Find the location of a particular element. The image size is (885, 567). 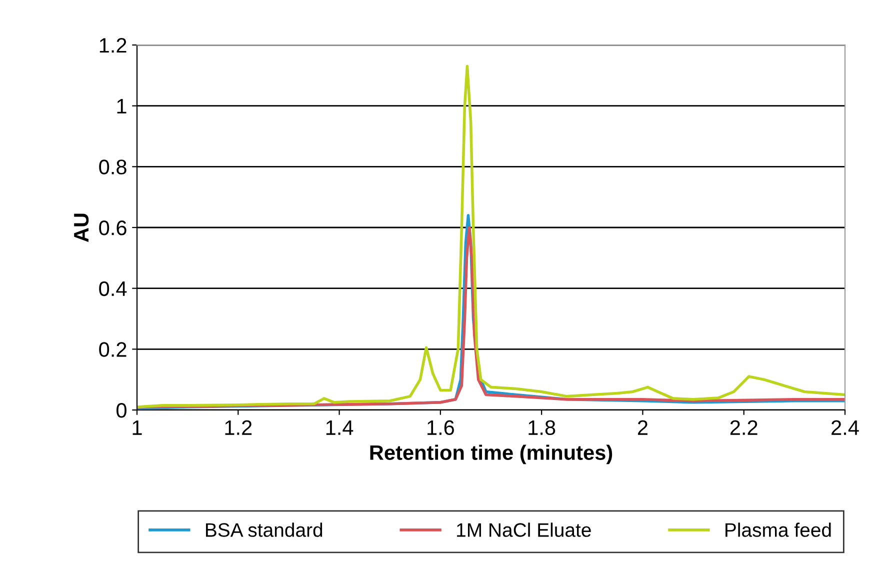

y-tick-label: 1.2 is located at coordinates (113, 45).